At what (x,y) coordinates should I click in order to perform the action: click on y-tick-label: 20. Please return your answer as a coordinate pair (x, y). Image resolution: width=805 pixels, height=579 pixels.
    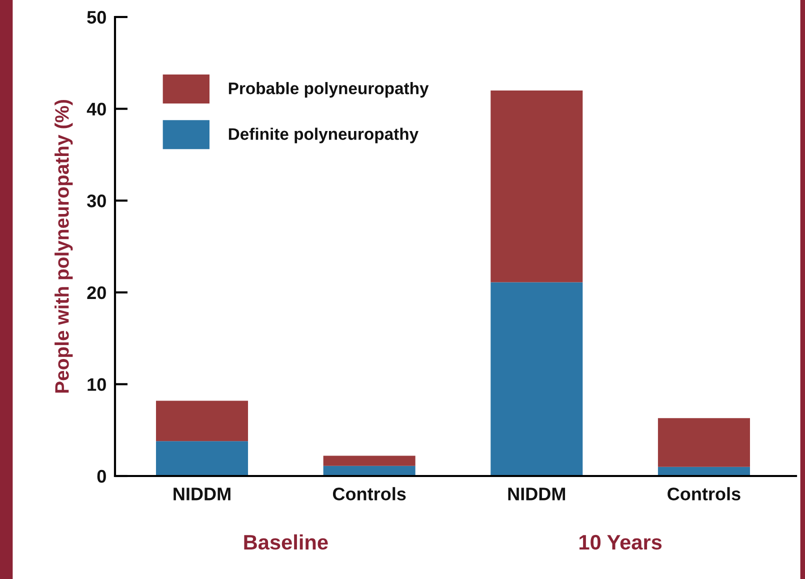
    Looking at the image, I should click on (96, 293).